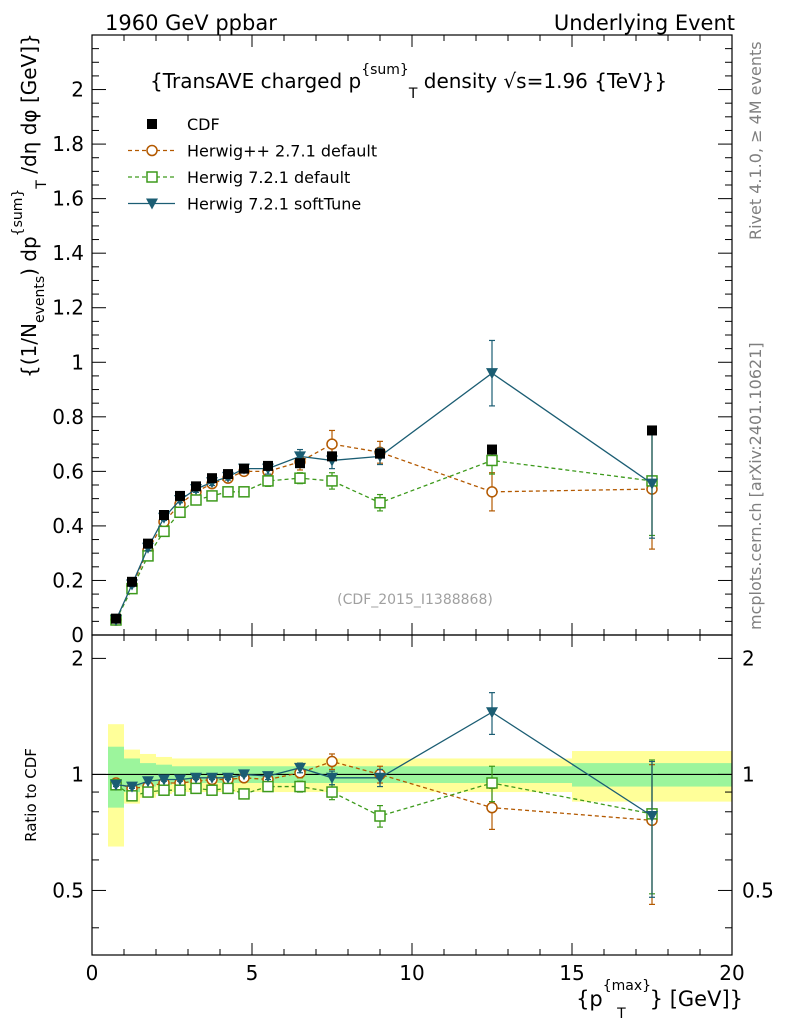 The image size is (786, 1024). Describe the element at coordinates (411, 973) in the screenshot. I see `x-tick-label: 10` at that location.